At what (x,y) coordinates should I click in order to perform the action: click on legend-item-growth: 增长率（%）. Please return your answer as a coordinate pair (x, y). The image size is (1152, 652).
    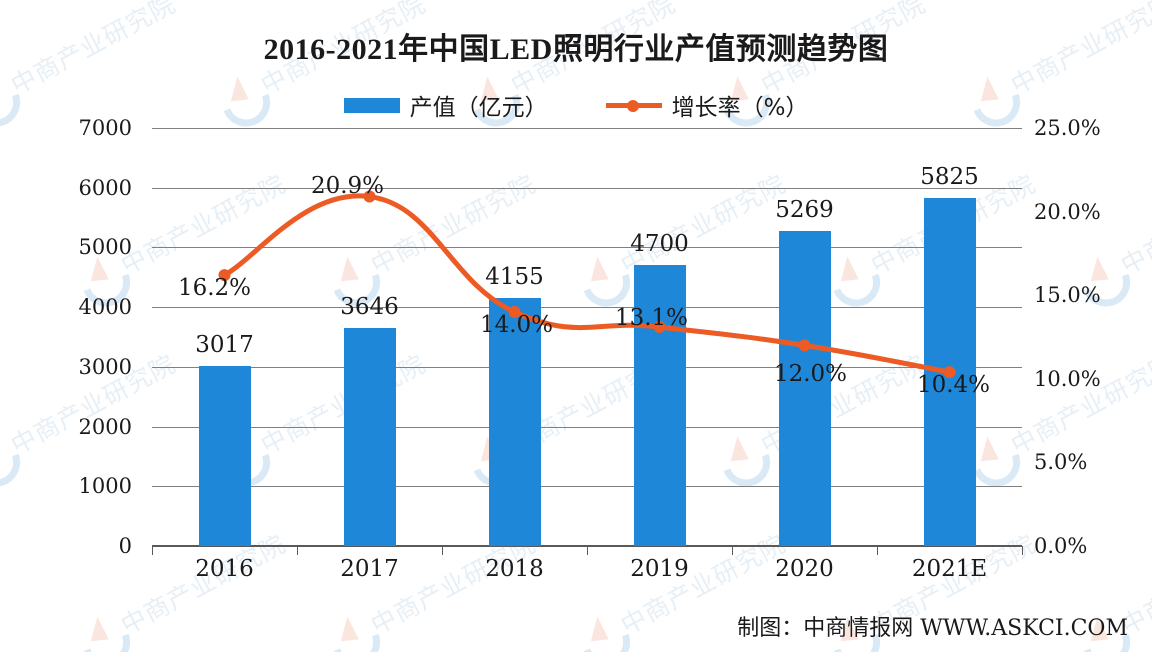
    Looking at the image, I should click on (707, 105).